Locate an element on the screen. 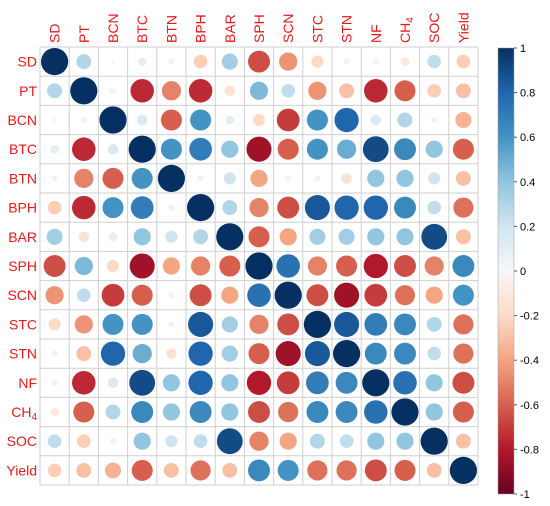 The width and height of the screenshot is (550, 506). correlation-circle-BCN-STN is located at coordinates (346, 120).